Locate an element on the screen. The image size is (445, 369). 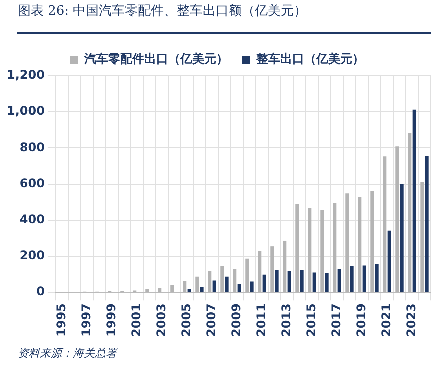
x-tick-label: 1999 is located at coordinates (111, 321).